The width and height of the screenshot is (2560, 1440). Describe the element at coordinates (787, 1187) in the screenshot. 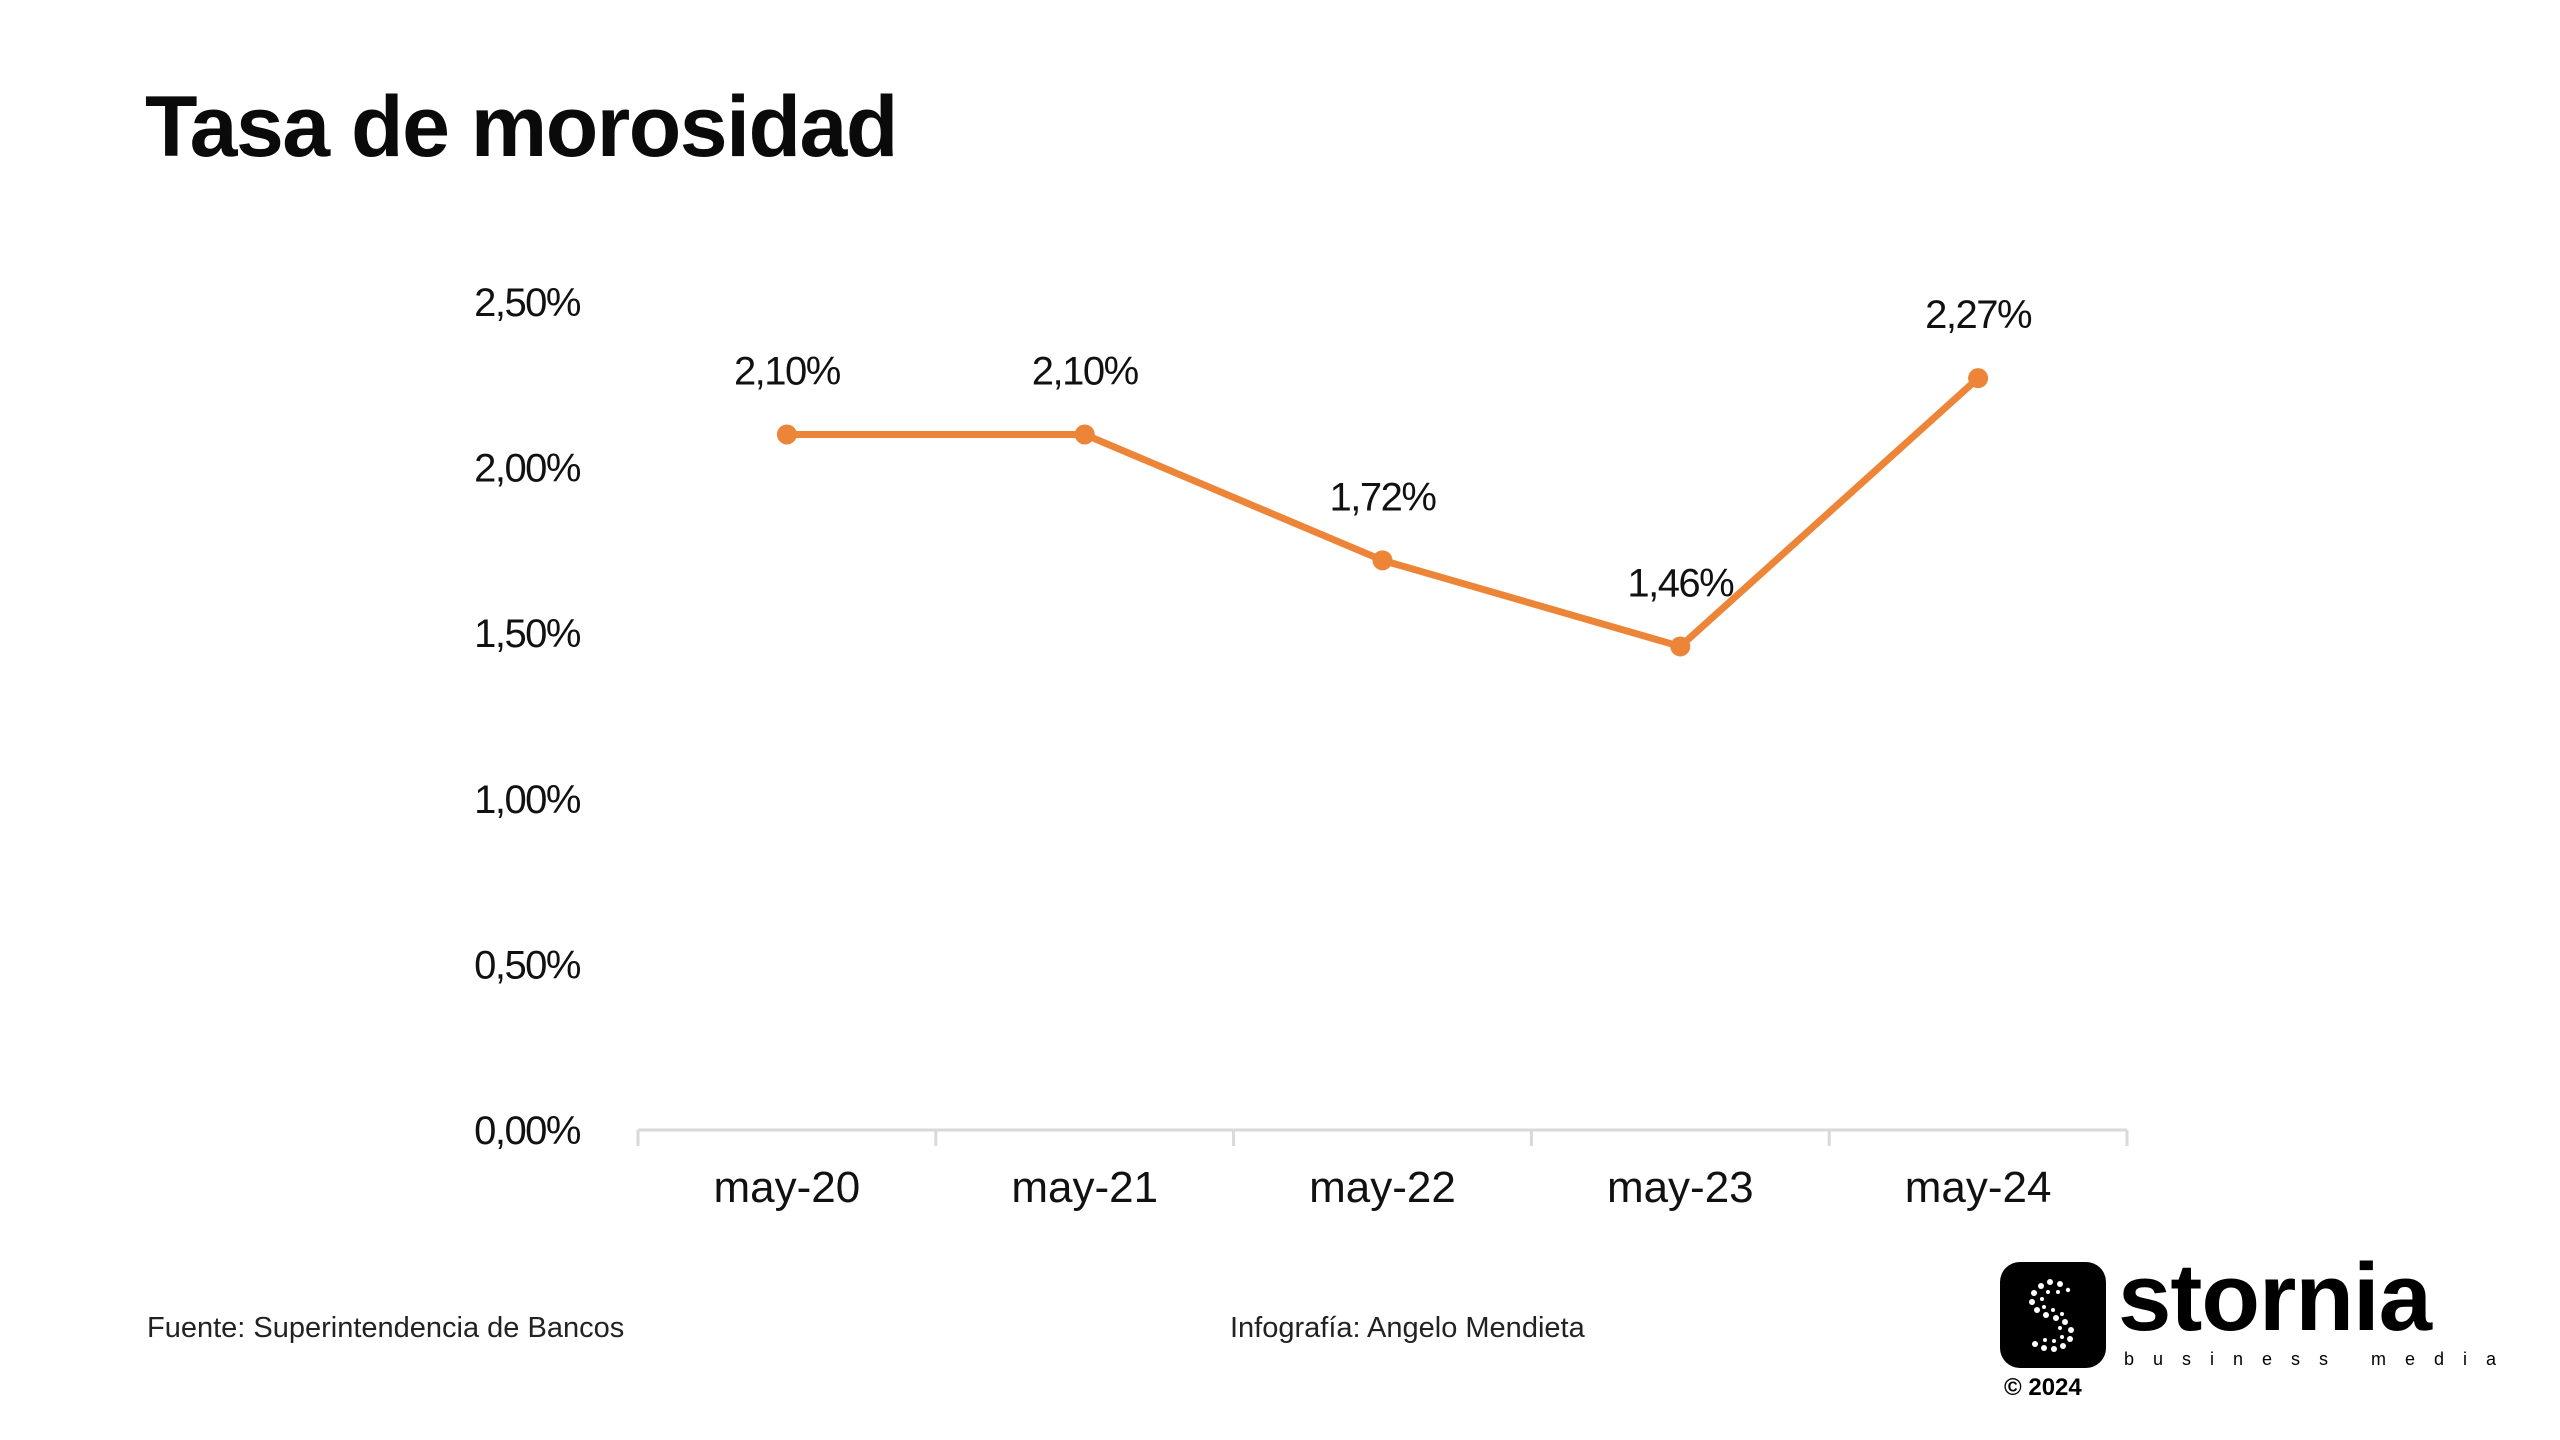

I see `x-tick-label: may-20` at that location.